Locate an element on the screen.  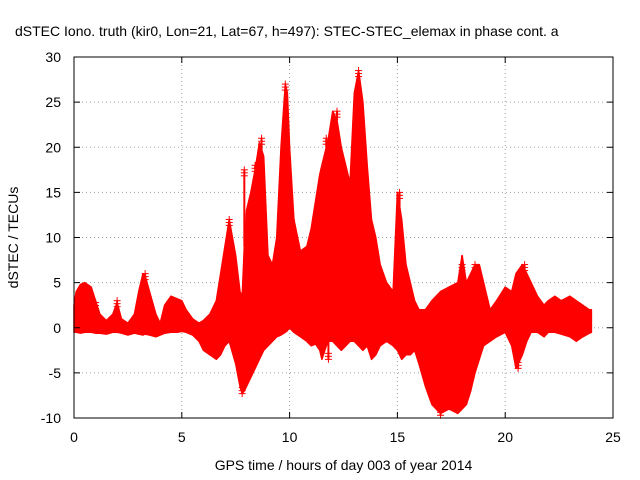
x-axis-label: GPS time / hours of day 003 of year 2014 is located at coordinates (344, 465).